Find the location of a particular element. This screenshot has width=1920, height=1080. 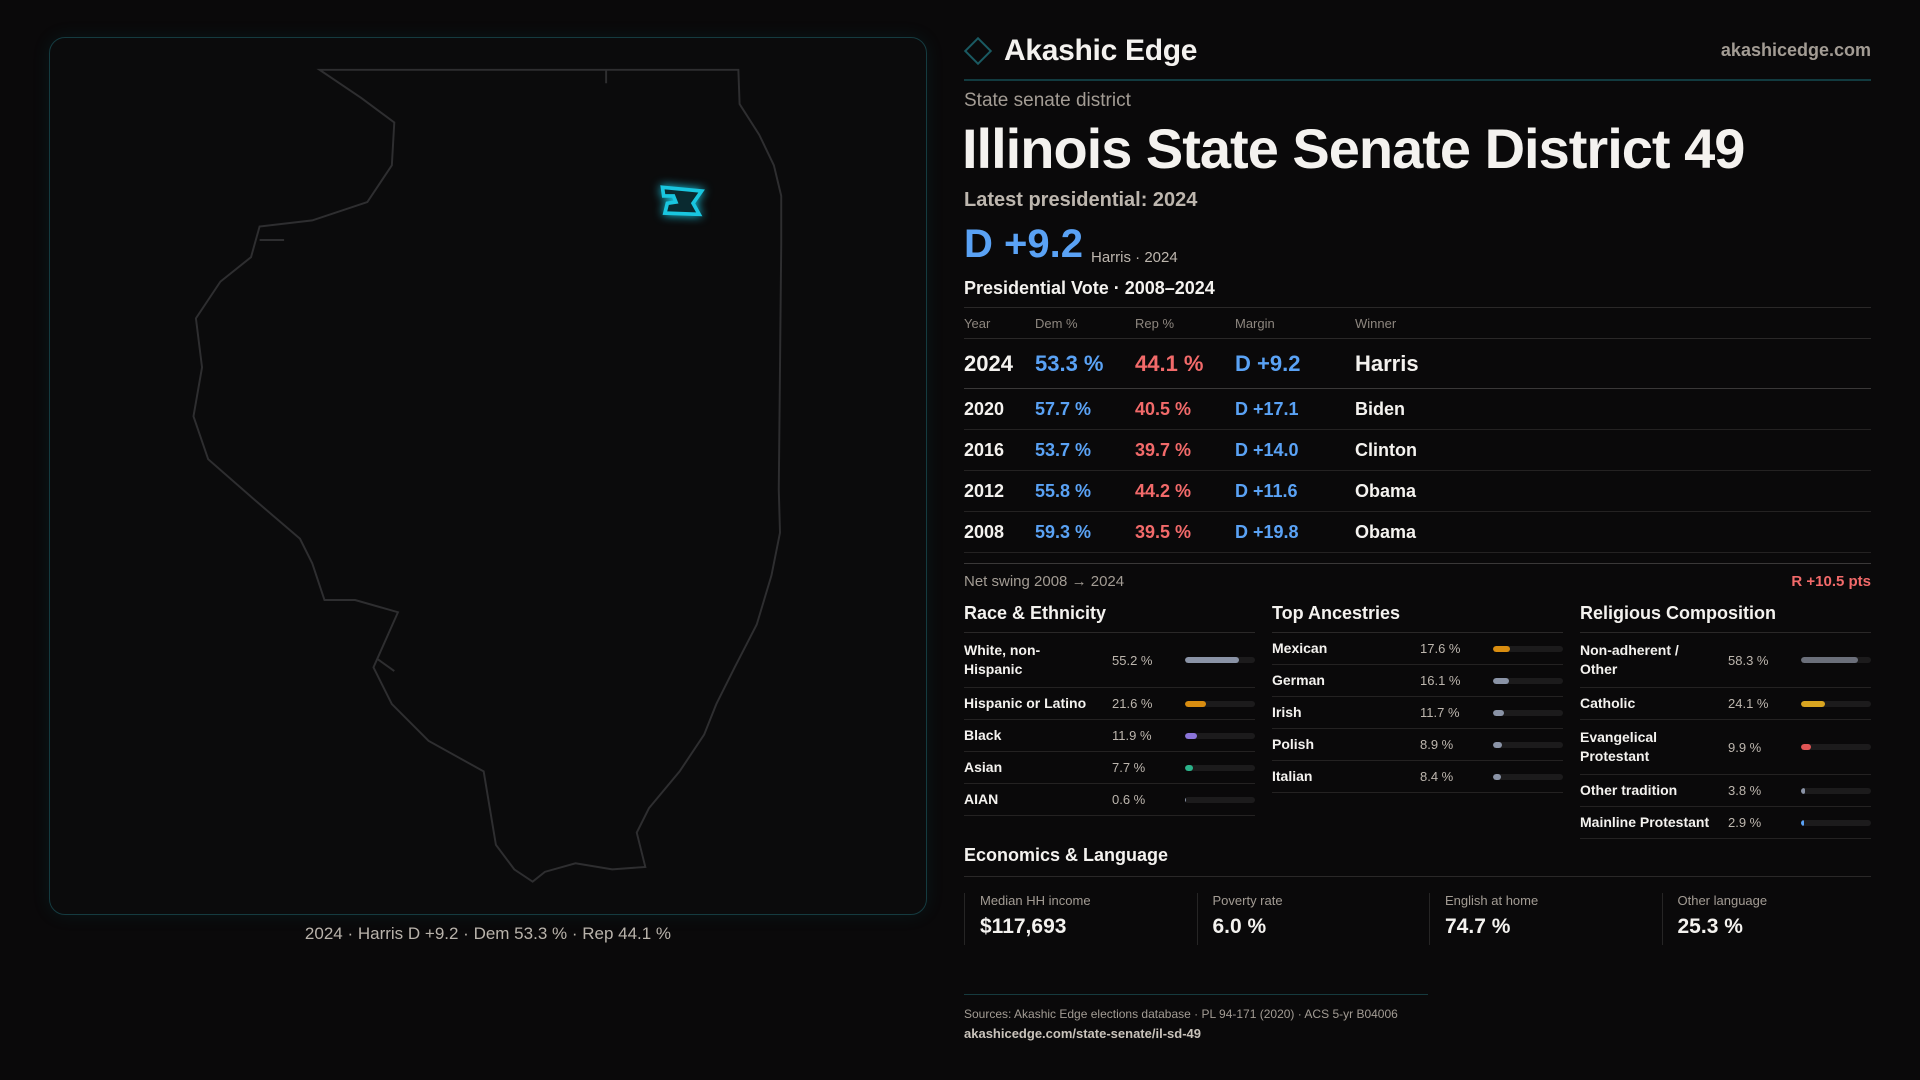

cell-margin: D +19.8 is located at coordinates (1295, 532).